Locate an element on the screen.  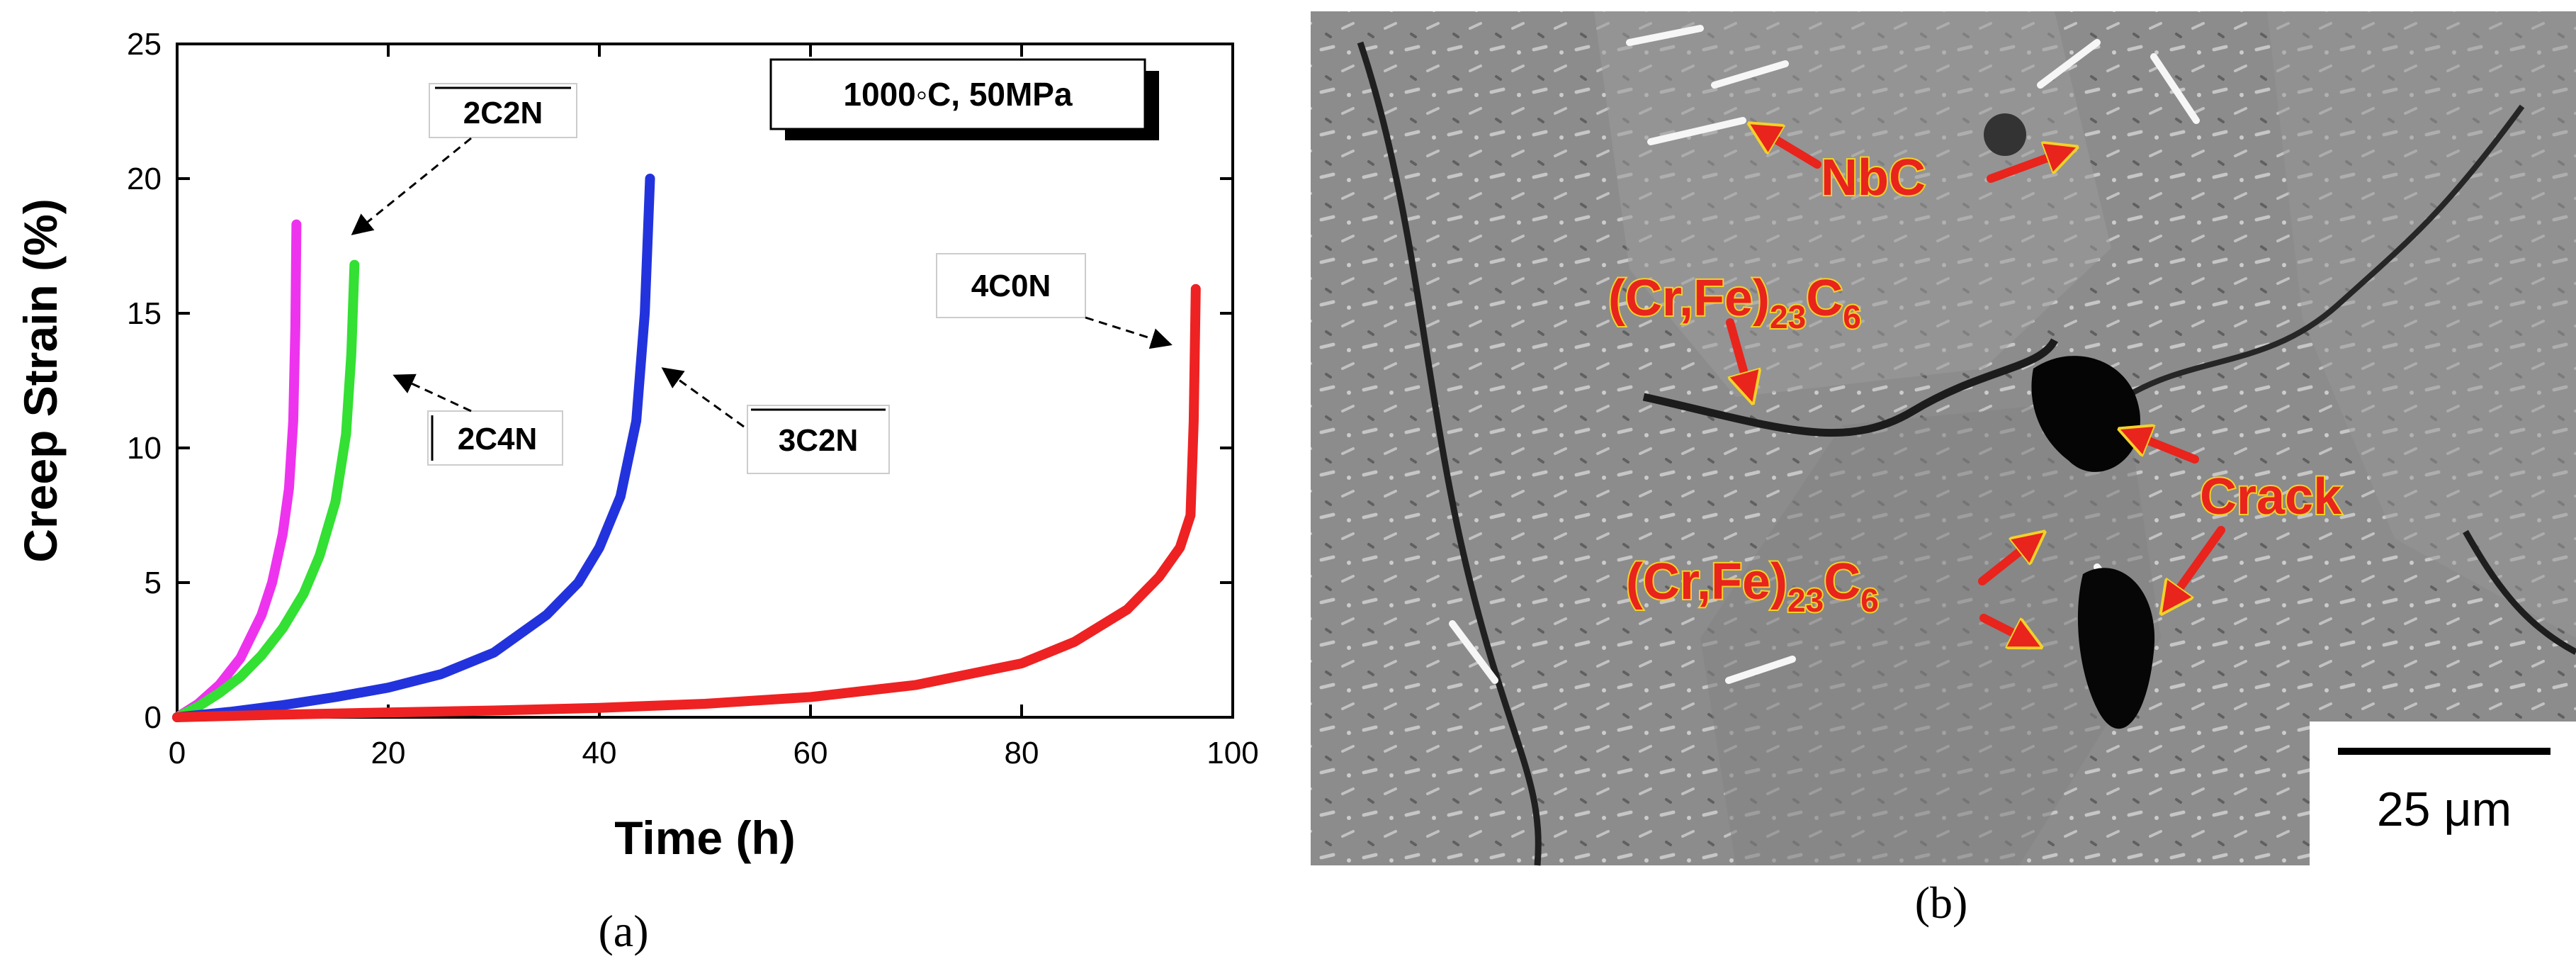
y-tick-label: 0 is located at coordinates (153, 717).